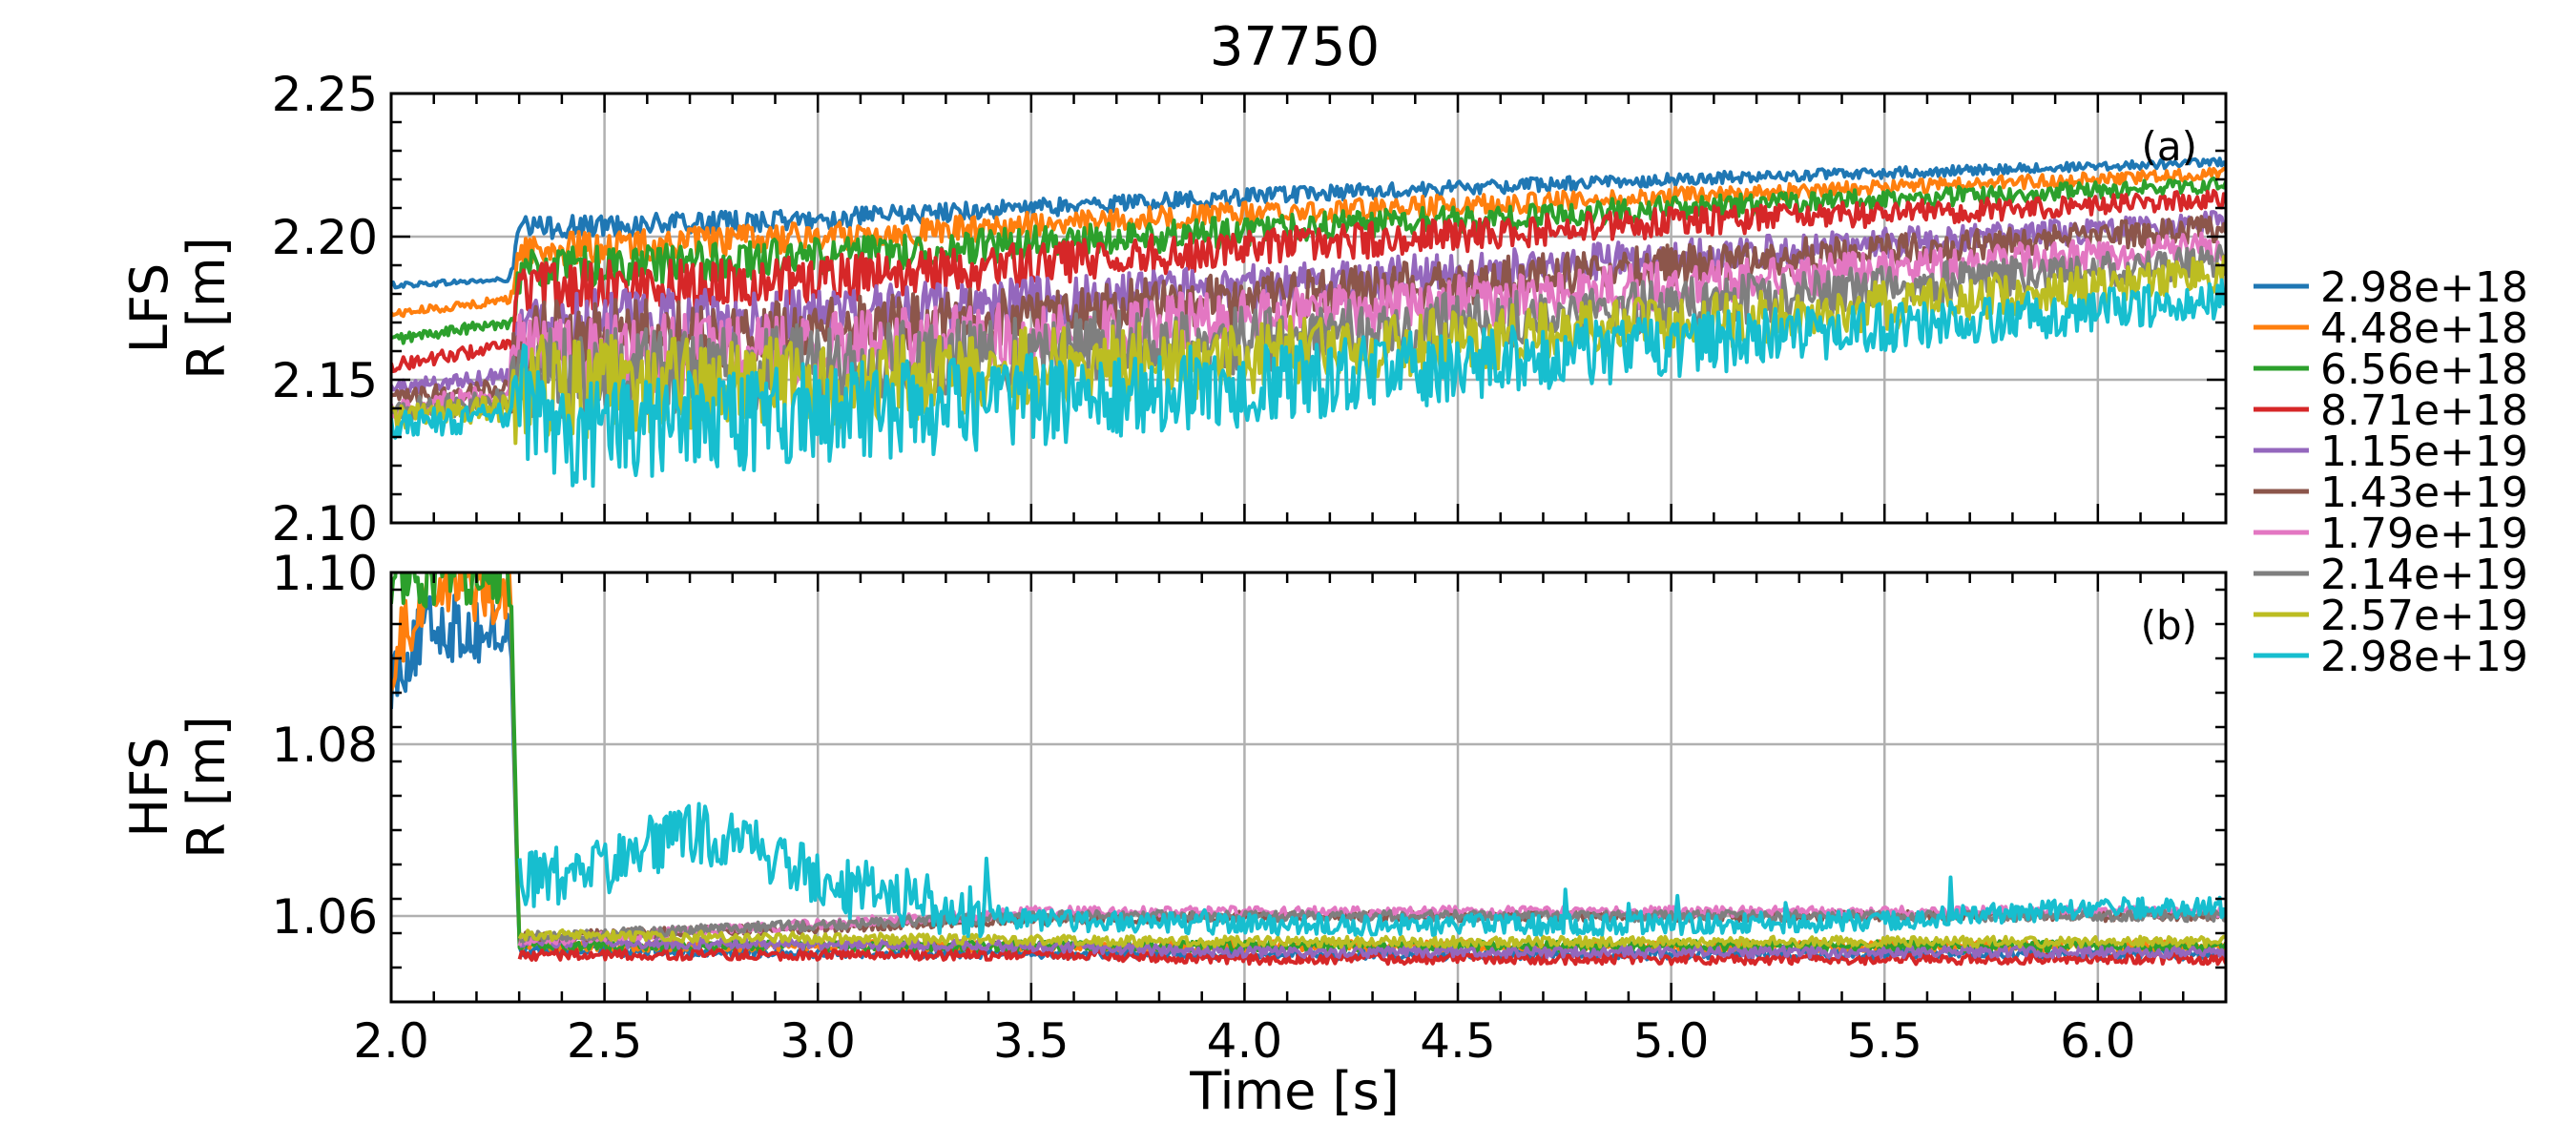 The height and width of the screenshot is (1145, 2576). What do you see at coordinates (2424, 410) in the screenshot?
I see `legend-label: 8.71e+18` at bounding box center [2424, 410].